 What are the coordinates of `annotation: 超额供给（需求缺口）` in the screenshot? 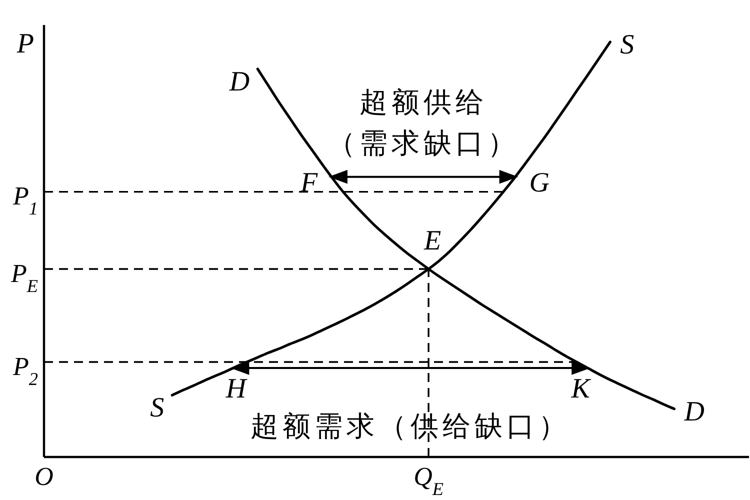 It's located at (423, 124).